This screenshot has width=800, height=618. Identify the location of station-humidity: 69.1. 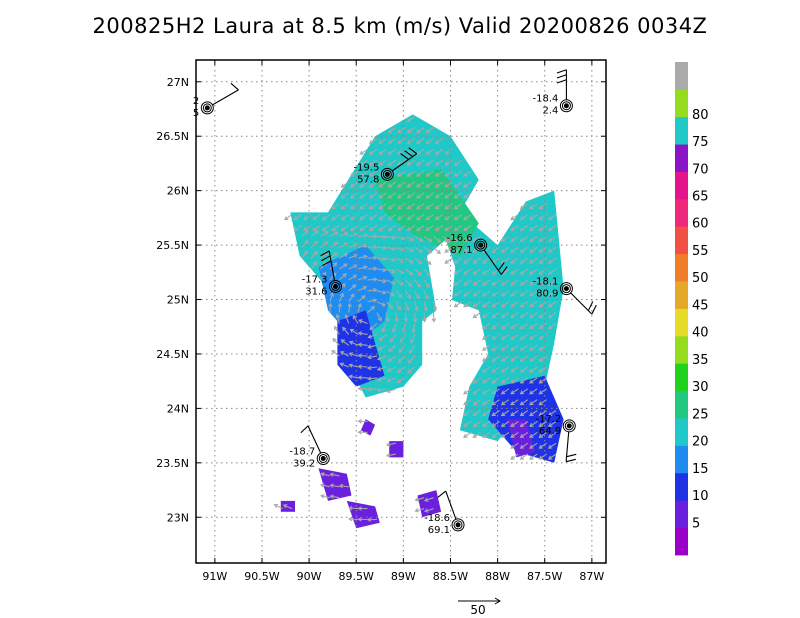
(439, 530).